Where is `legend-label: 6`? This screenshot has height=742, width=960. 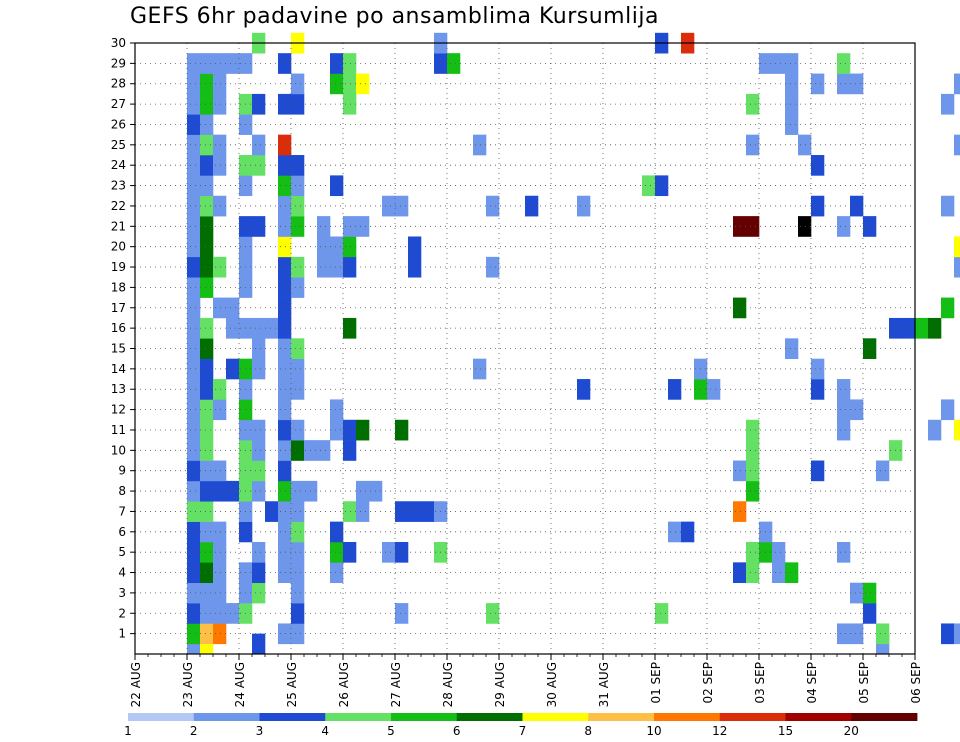 legend-label: 6 is located at coordinates (457, 731).